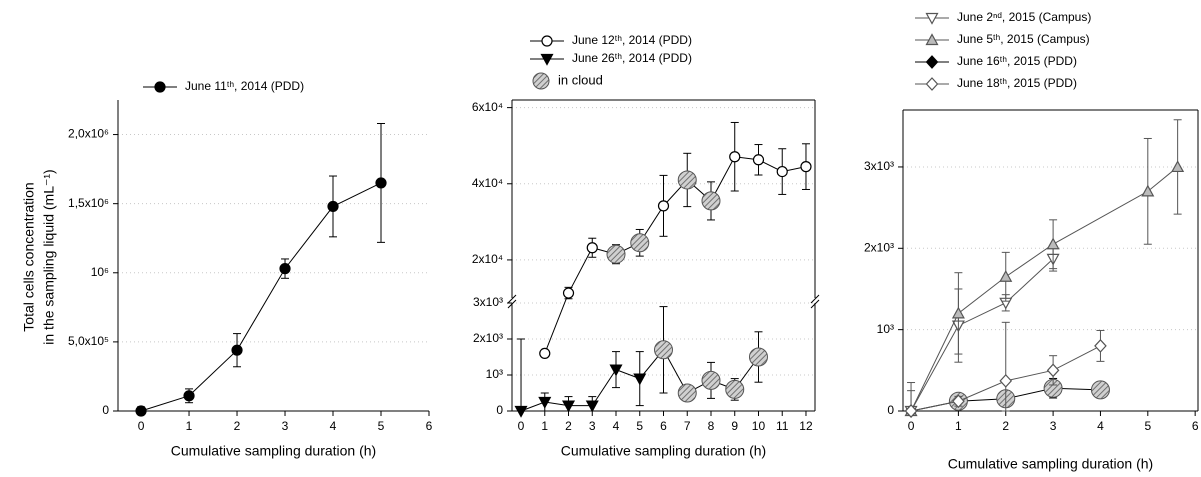  Describe the element at coordinates (632, 40) in the screenshot. I see `legend-label: June 12ᵗʰ, 2014 (PDD)` at that location.